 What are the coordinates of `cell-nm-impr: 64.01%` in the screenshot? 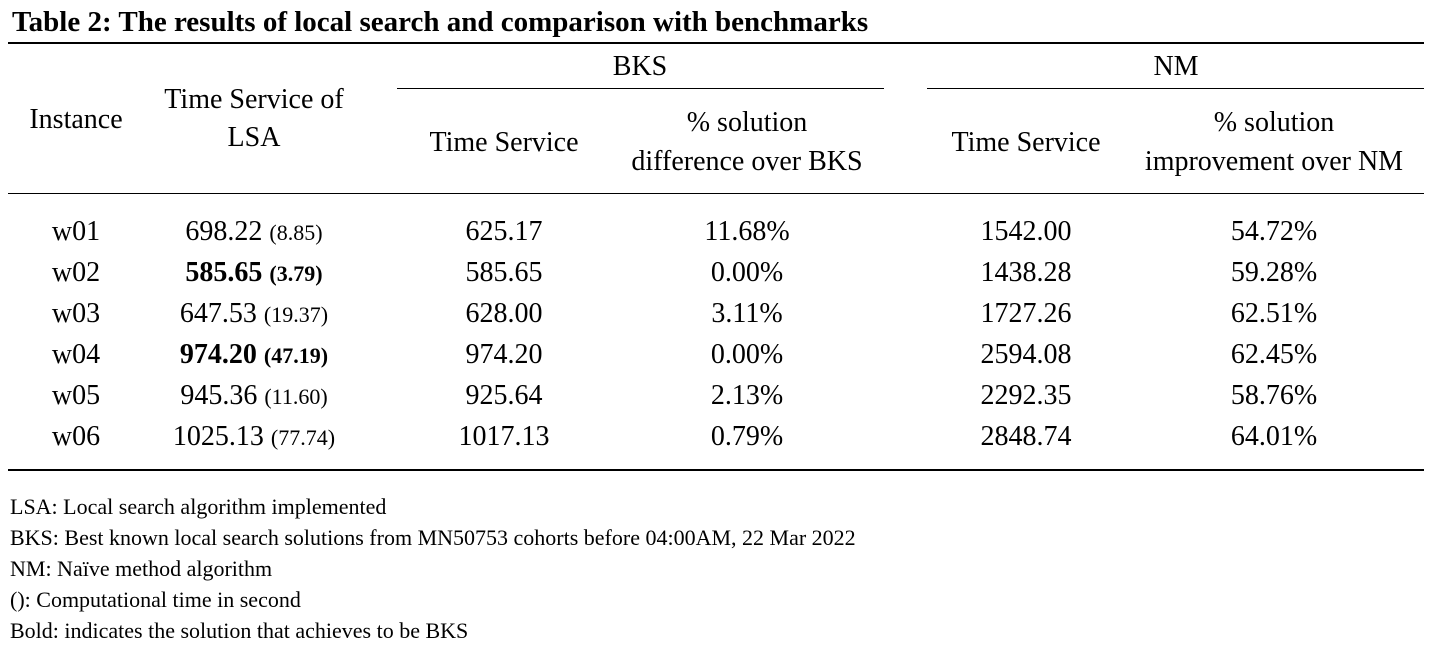 It's located at (1274, 436).